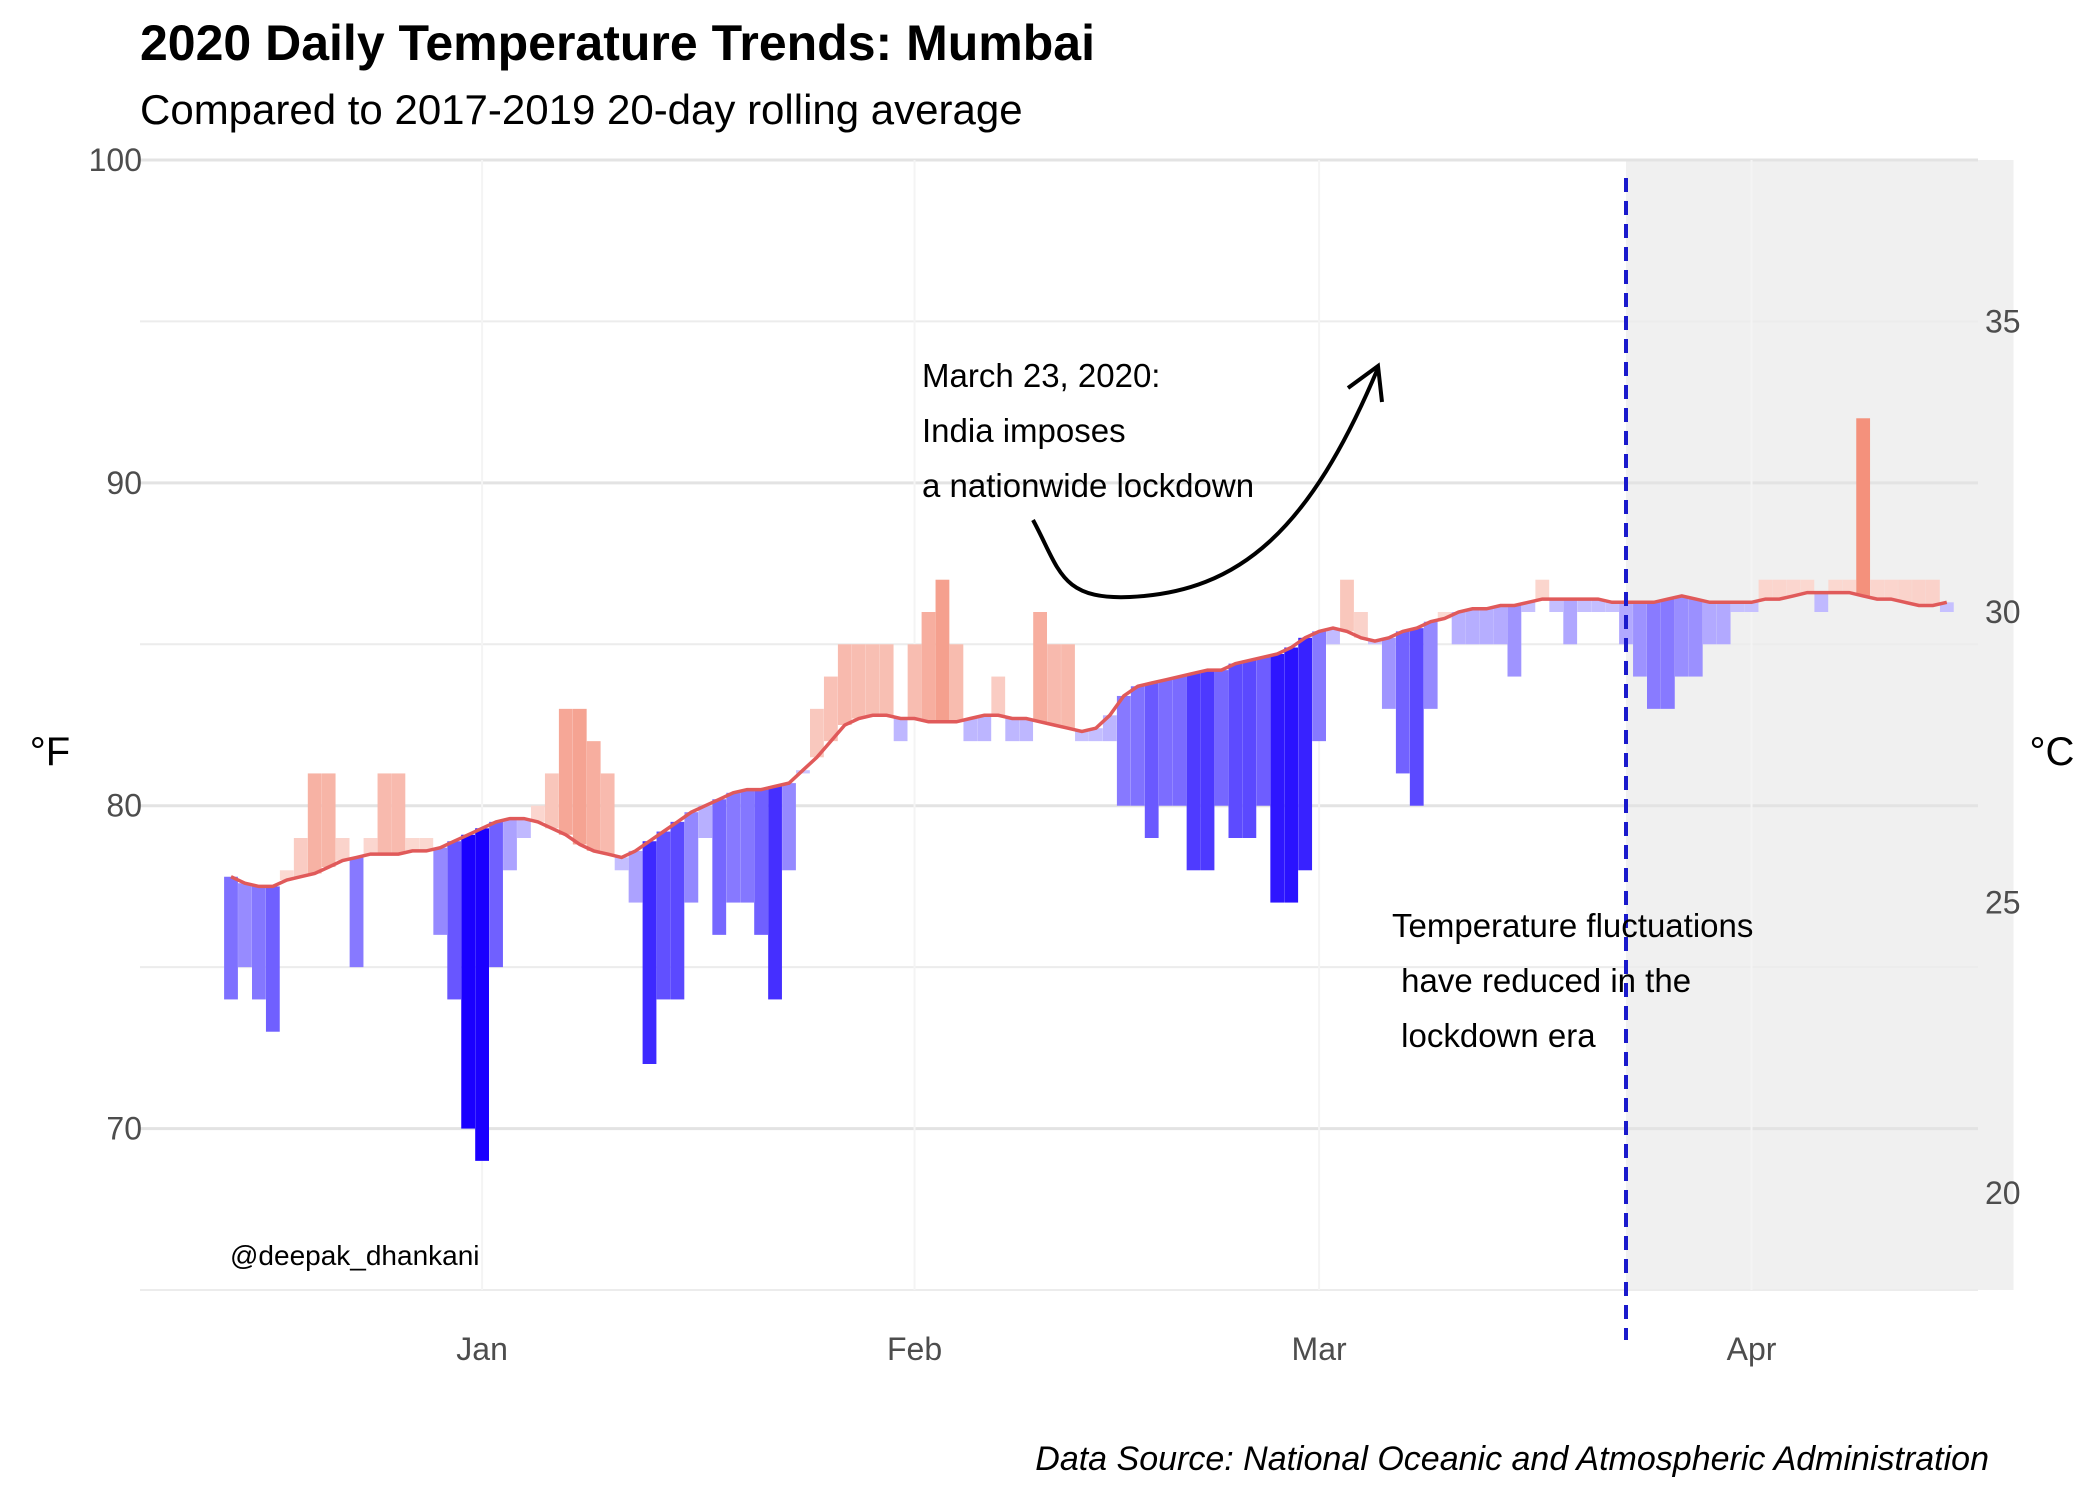  I want to click on lockdown-note-line-3: a nationwide lockdown, so click(1088, 485).